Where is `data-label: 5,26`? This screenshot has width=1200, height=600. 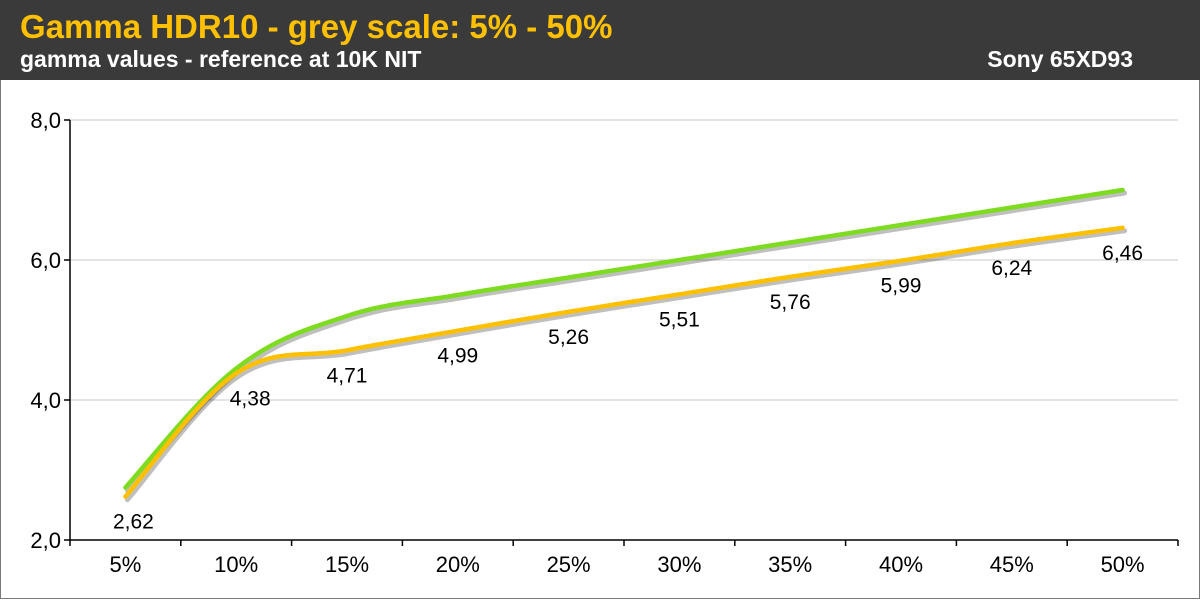
data-label: 5,26 is located at coordinates (568, 337).